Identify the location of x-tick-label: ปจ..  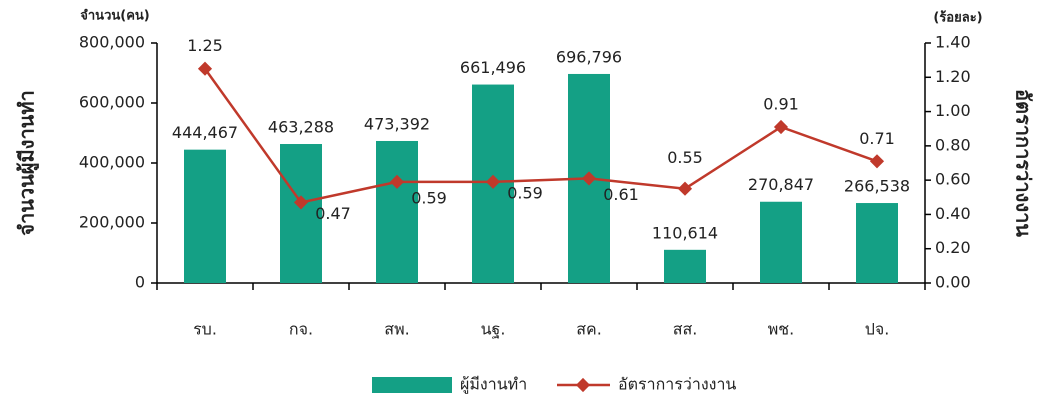
(877, 329).